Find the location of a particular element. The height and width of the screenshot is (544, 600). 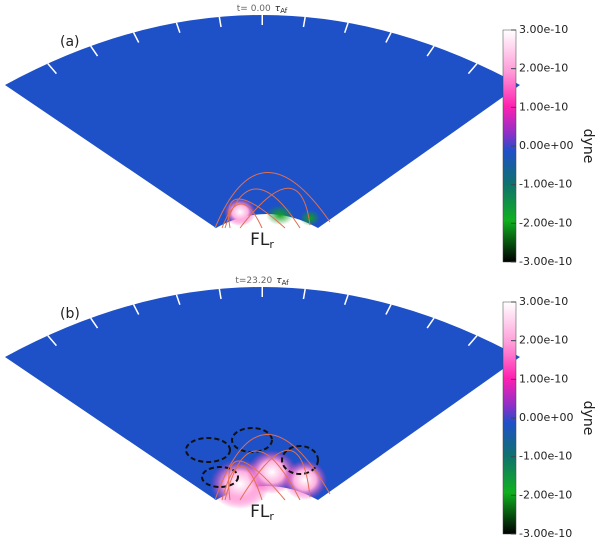

time-value: t=23.20 is located at coordinates (253, 281).